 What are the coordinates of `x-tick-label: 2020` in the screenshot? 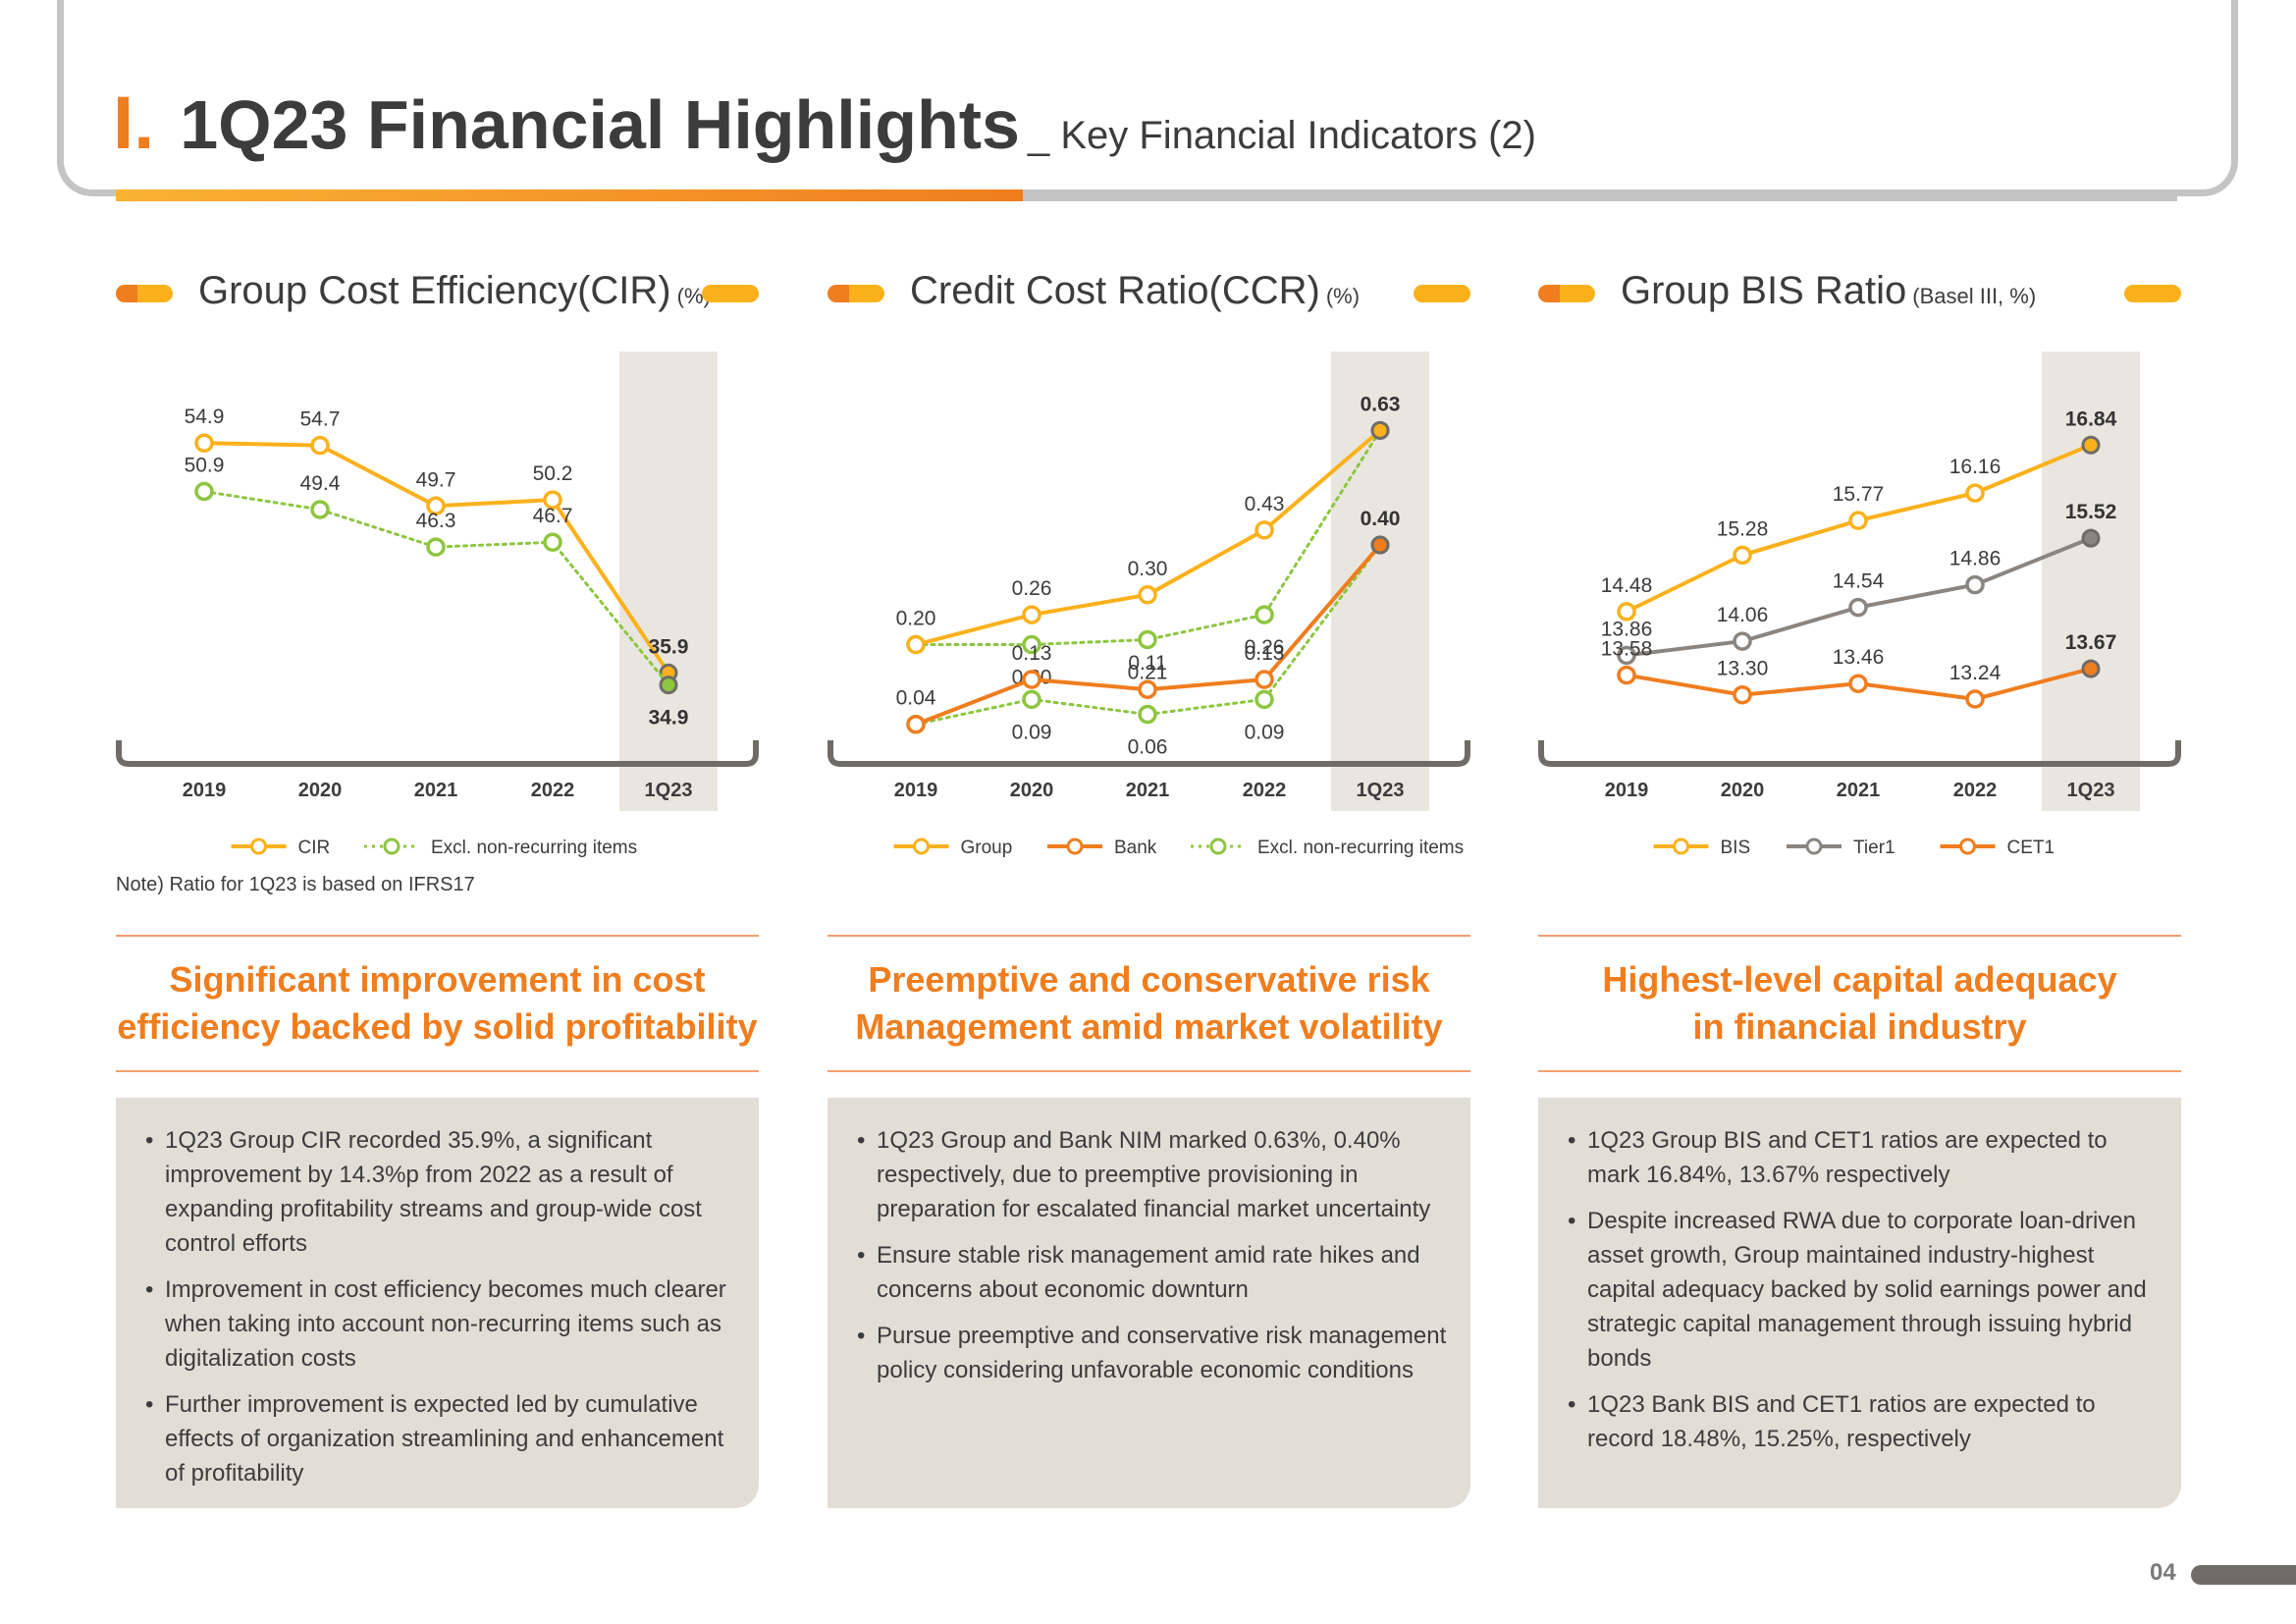 It's located at (320, 790).